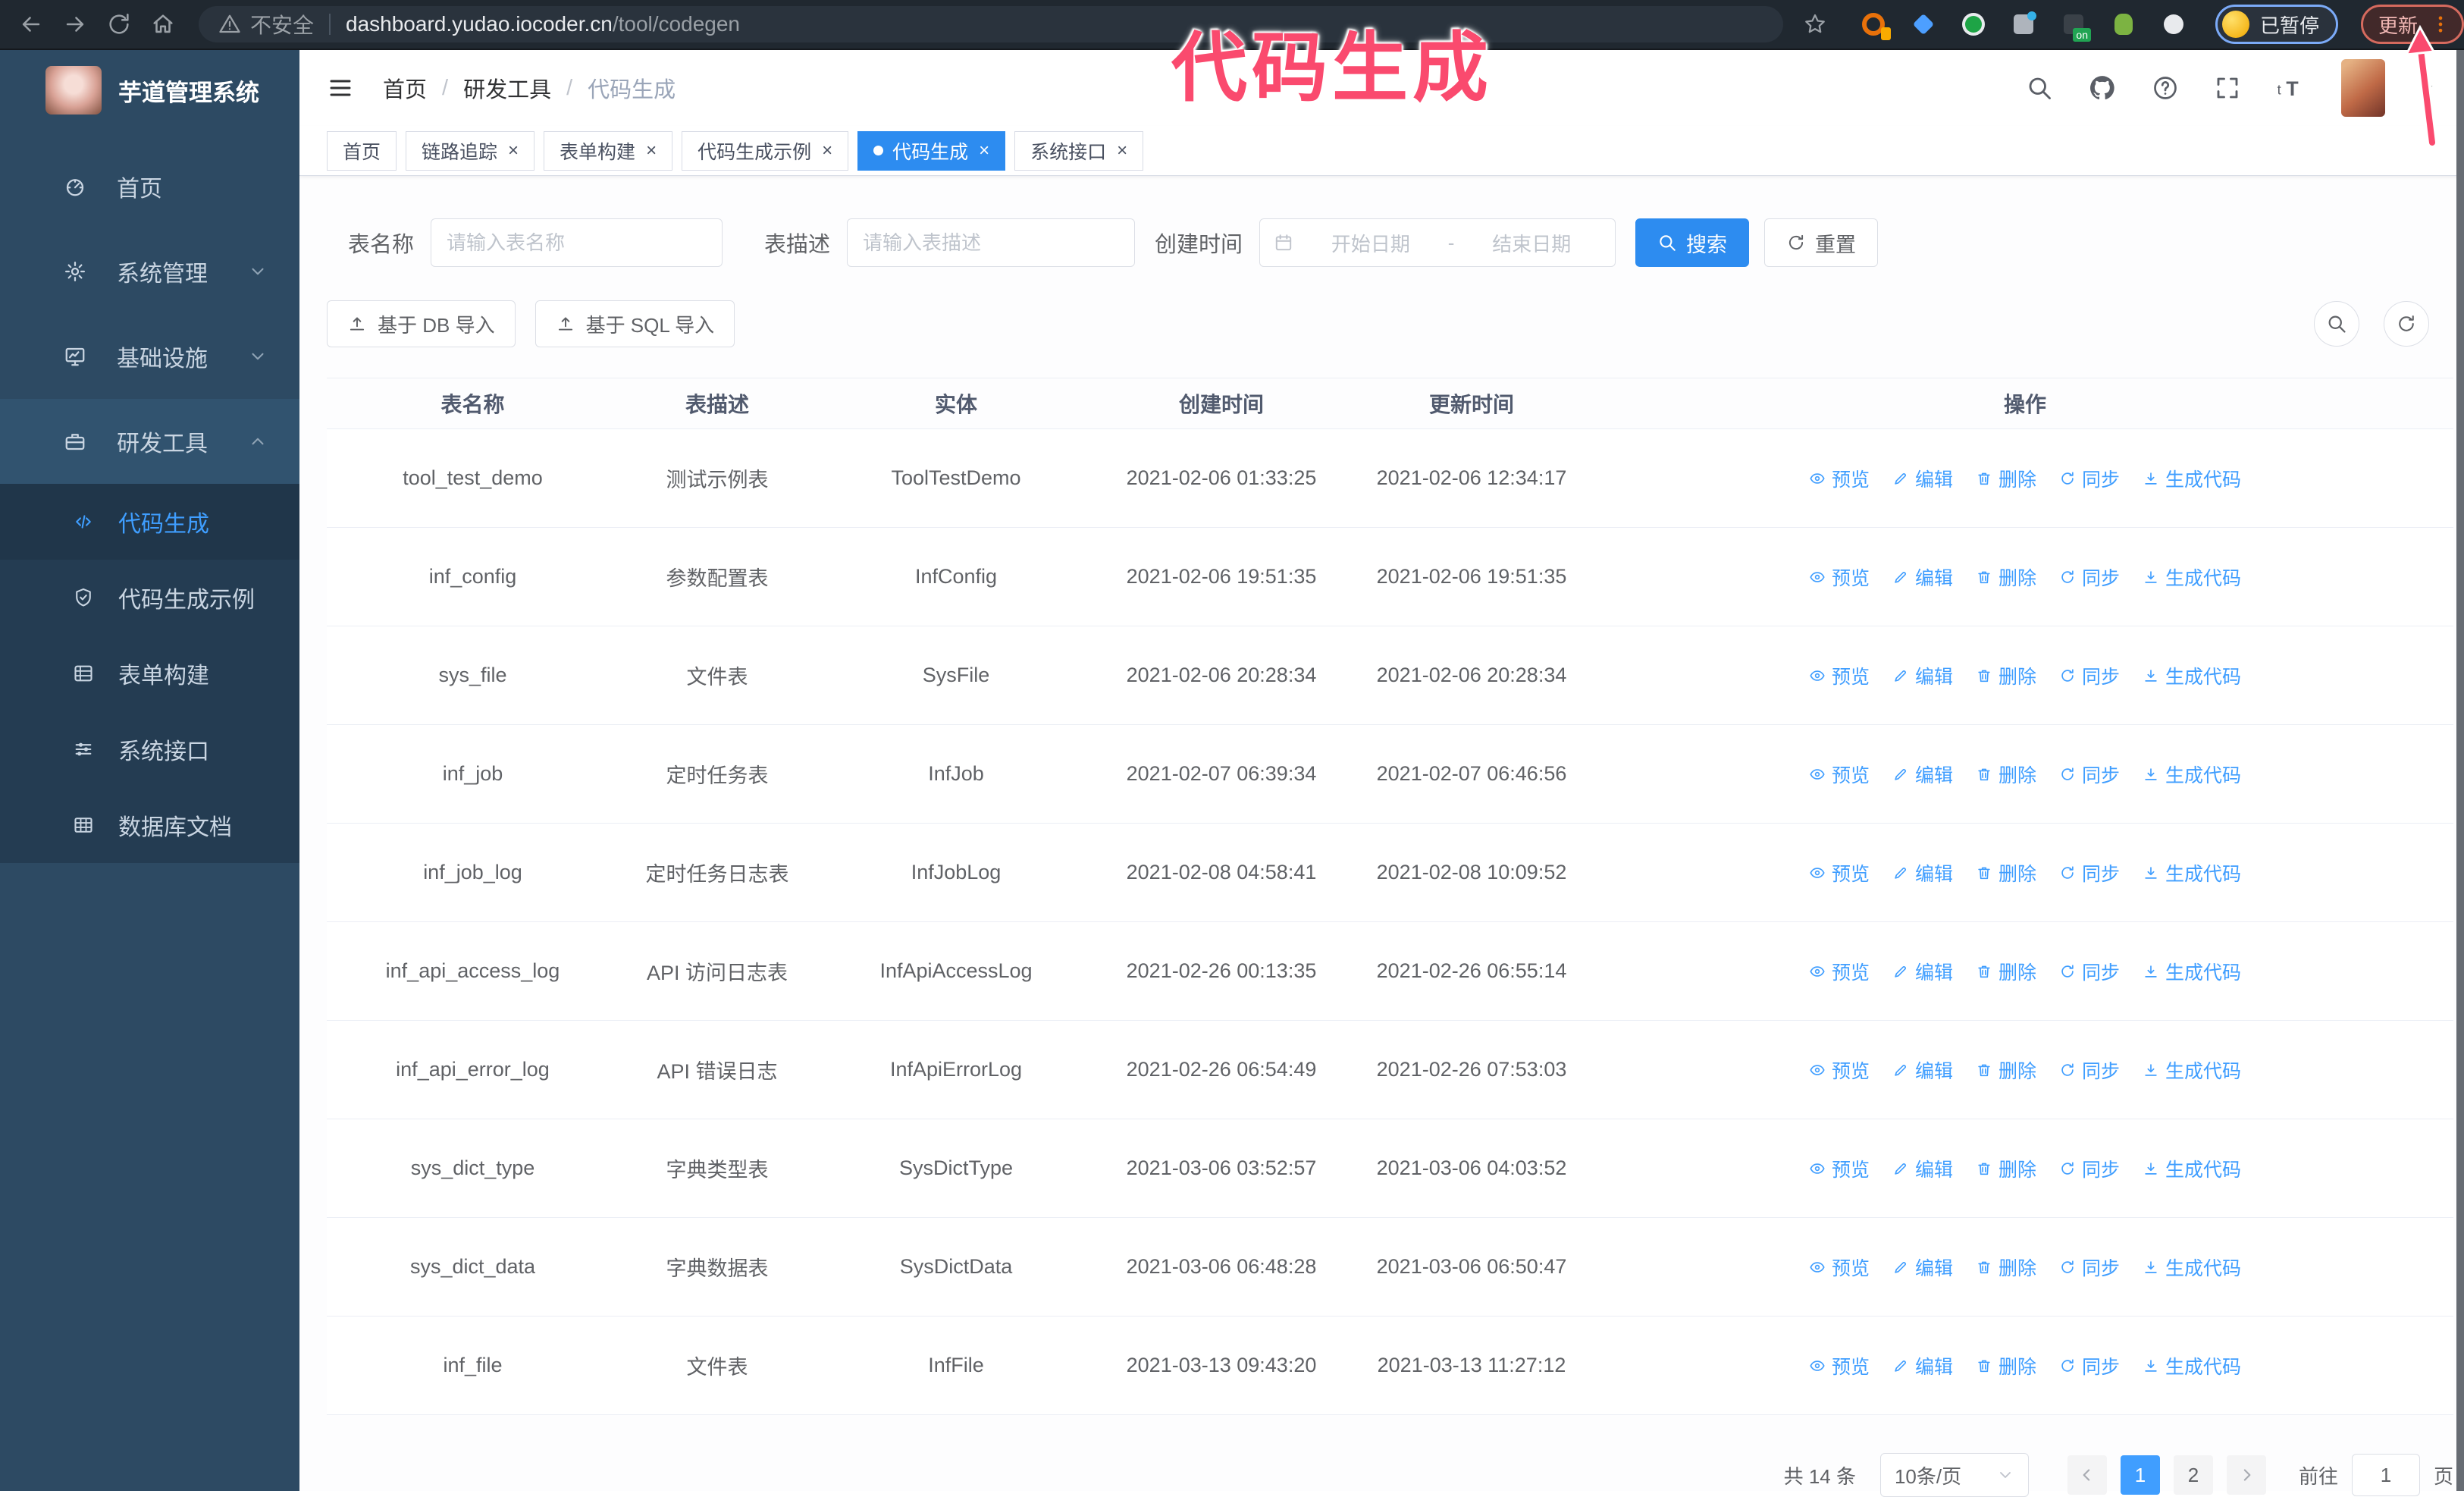 The image size is (2464, 1497). I want to click on end-date-placeholder: 结束日期, so click(1532, 244).